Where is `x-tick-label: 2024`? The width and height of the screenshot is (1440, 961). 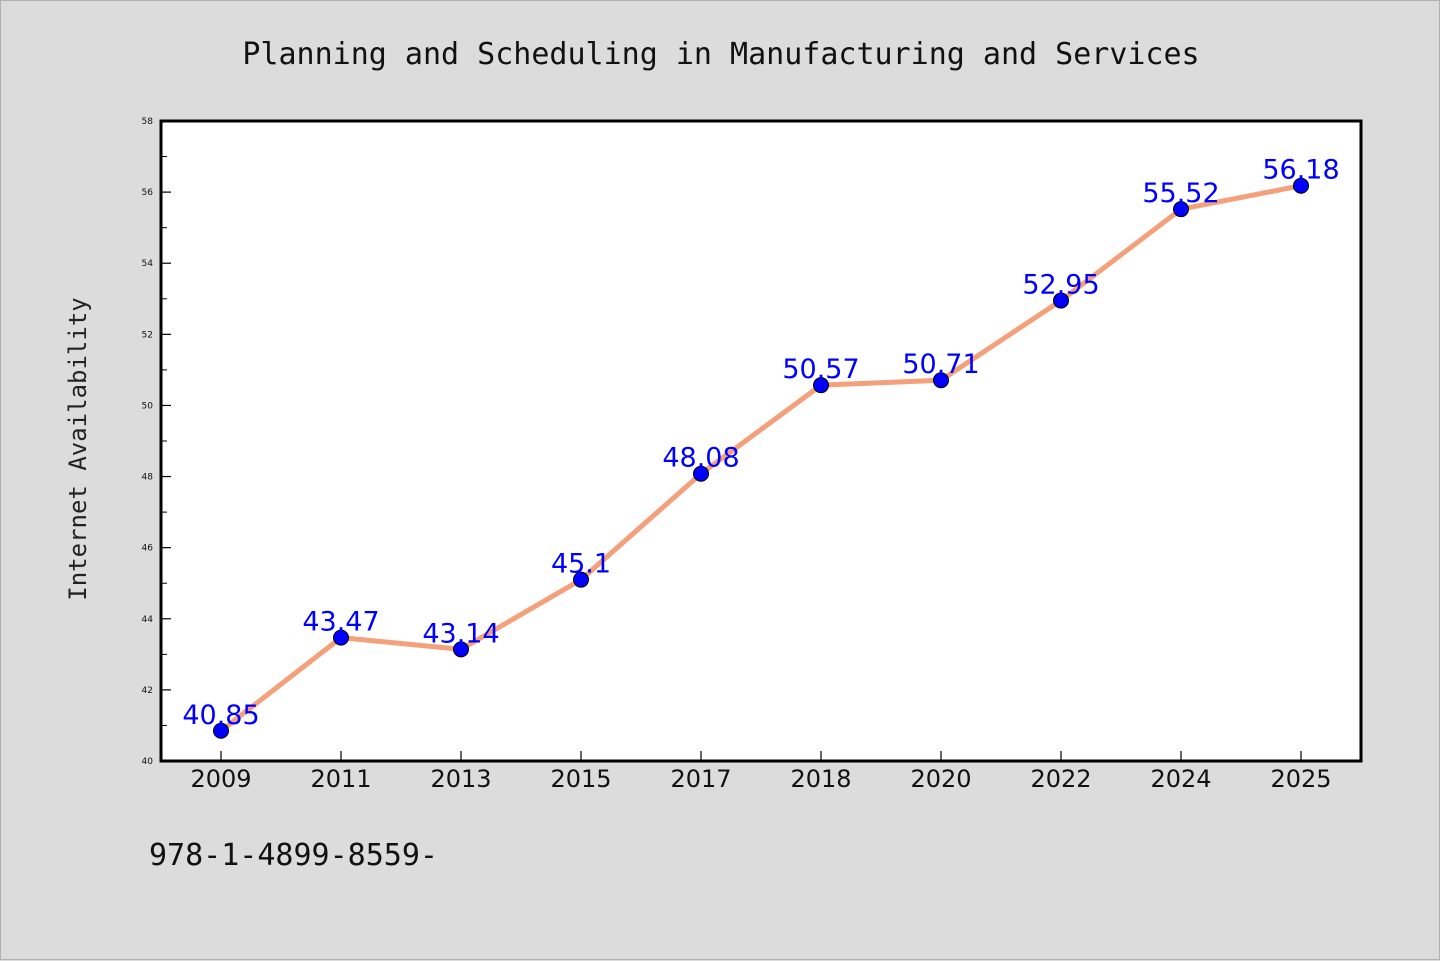
x-tick-label: 2024 is located at coordinates (1180, 779).